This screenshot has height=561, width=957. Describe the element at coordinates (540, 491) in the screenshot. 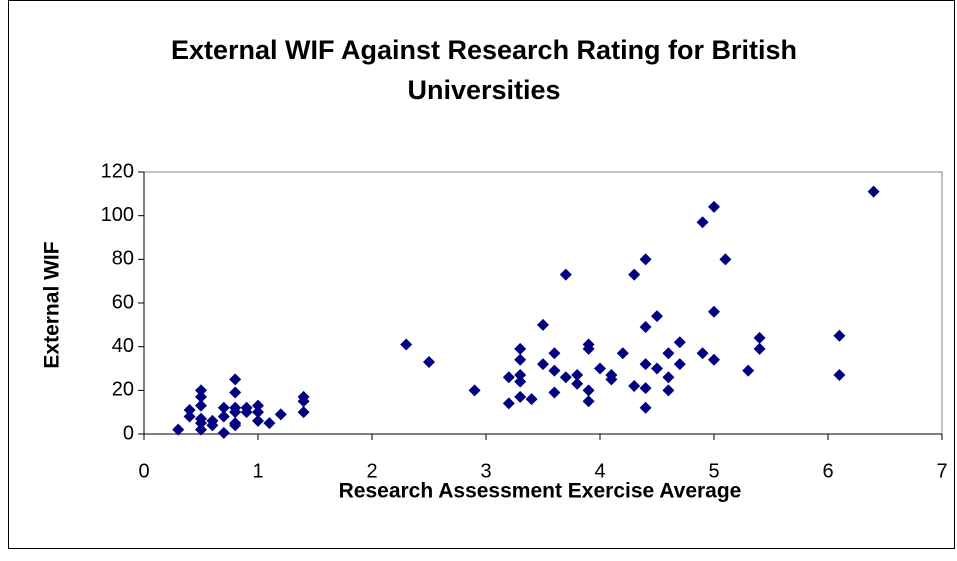

I see `x-axis-label: Research Assessment Exercise Average` at that location.